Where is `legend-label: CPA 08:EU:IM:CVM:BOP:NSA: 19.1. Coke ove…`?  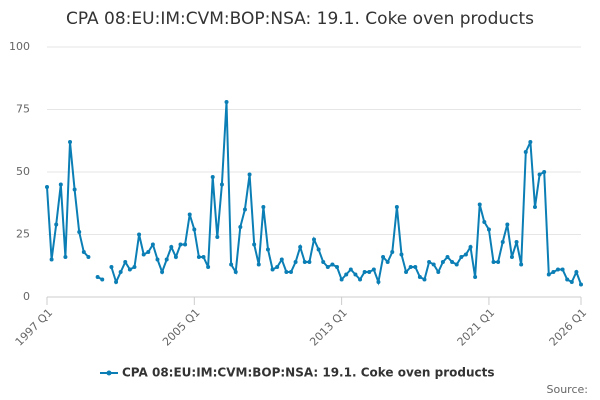 legend-label: CPA 08:EU:IM:CVM:BOP:NSA: 19.1. Coke ove… is located at coordinates (308, 373).